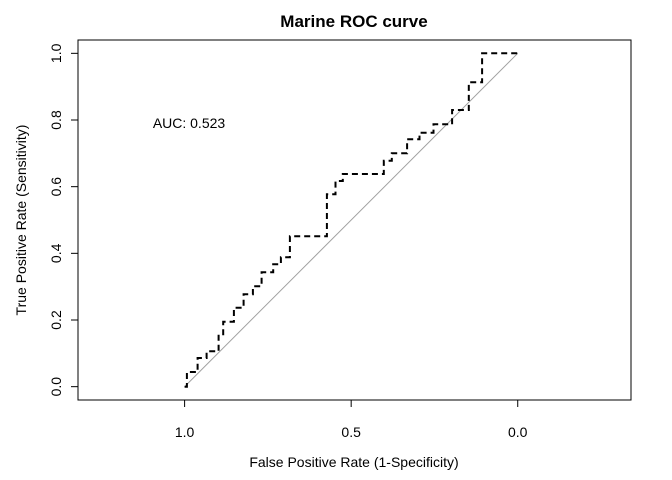 This screenshot has width=672, height=480. Describe the element at coordinates (353, 462) in the screenshot. I see `x-axis-label: False Positive Rate (1-Specificity)` at that location.